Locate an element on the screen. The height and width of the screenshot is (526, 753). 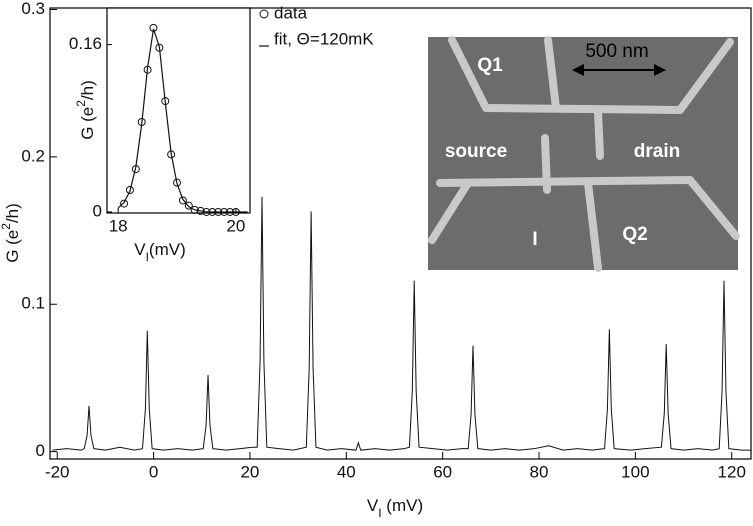
legend-label: data is located at coordinates (291, 12).